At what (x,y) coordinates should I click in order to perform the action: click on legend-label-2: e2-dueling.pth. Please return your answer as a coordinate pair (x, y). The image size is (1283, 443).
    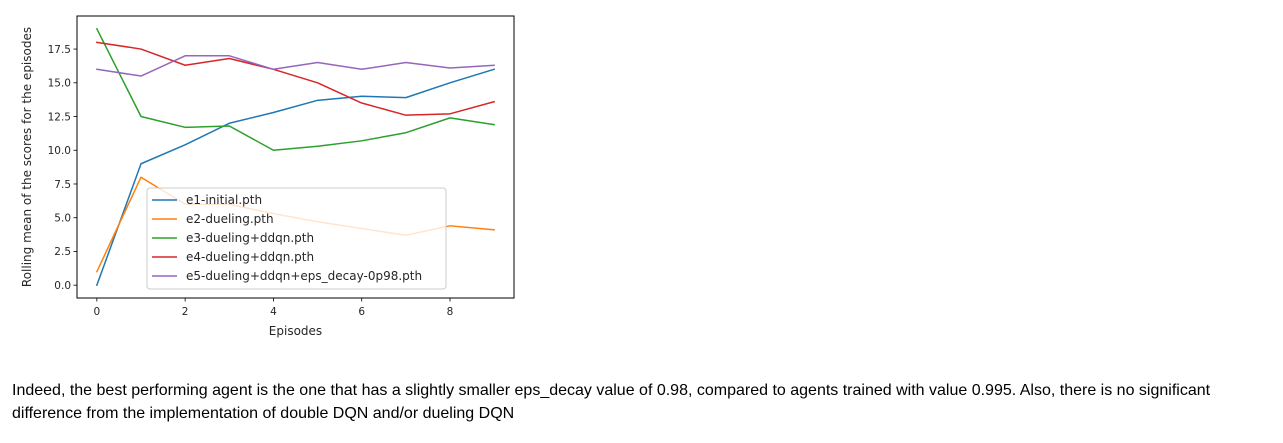
    Looking at the image, I should click on (230, 219).